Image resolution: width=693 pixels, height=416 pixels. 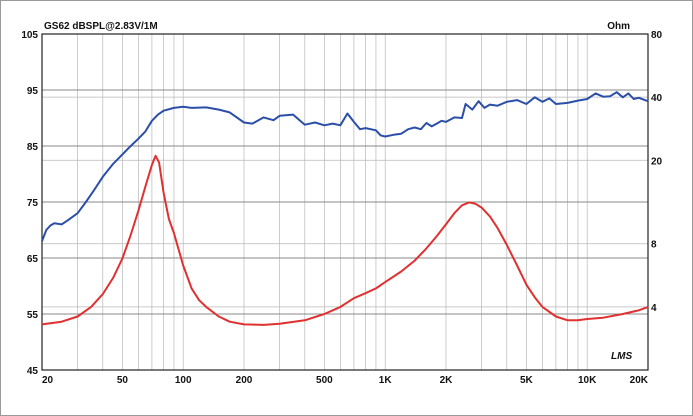 What do you see at coordinates (657, 98) in the screenshot?
I see `y-right-tick-label: 40` at bounding box center [657, 98].